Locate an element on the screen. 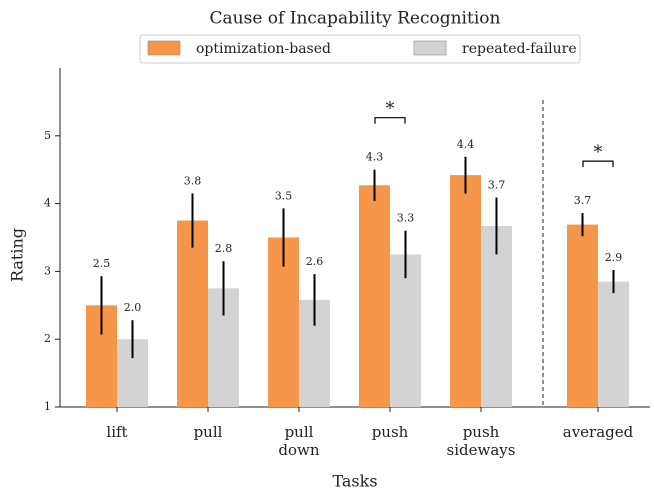  x-tick-label: push sideways is located at coordinates (481, 441).